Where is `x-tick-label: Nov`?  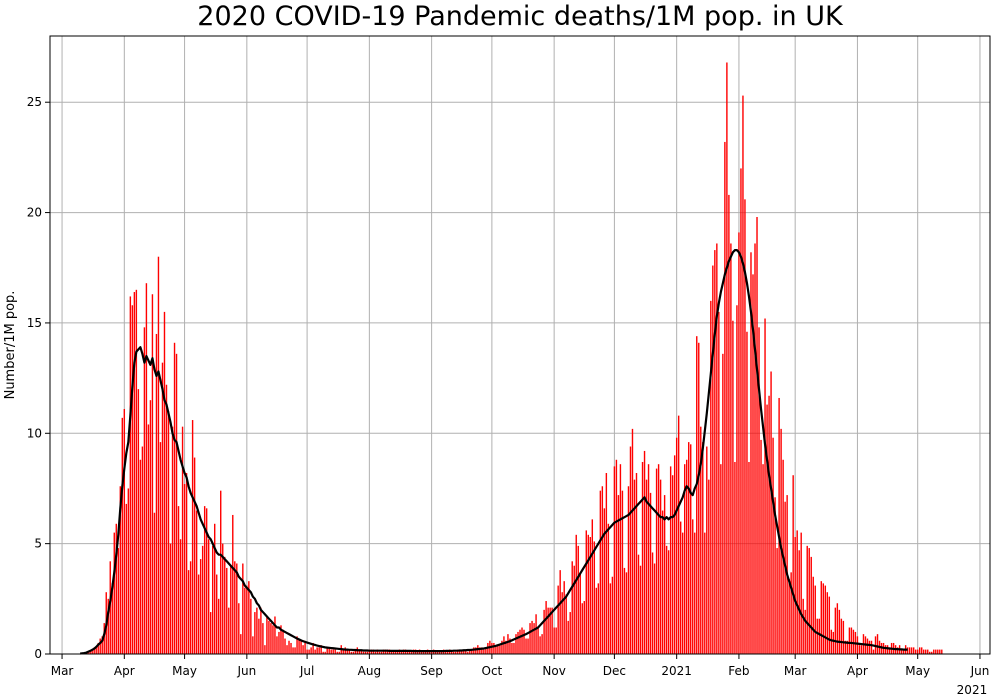
x-tick-label: Nov is located at coordinates (553, 671).